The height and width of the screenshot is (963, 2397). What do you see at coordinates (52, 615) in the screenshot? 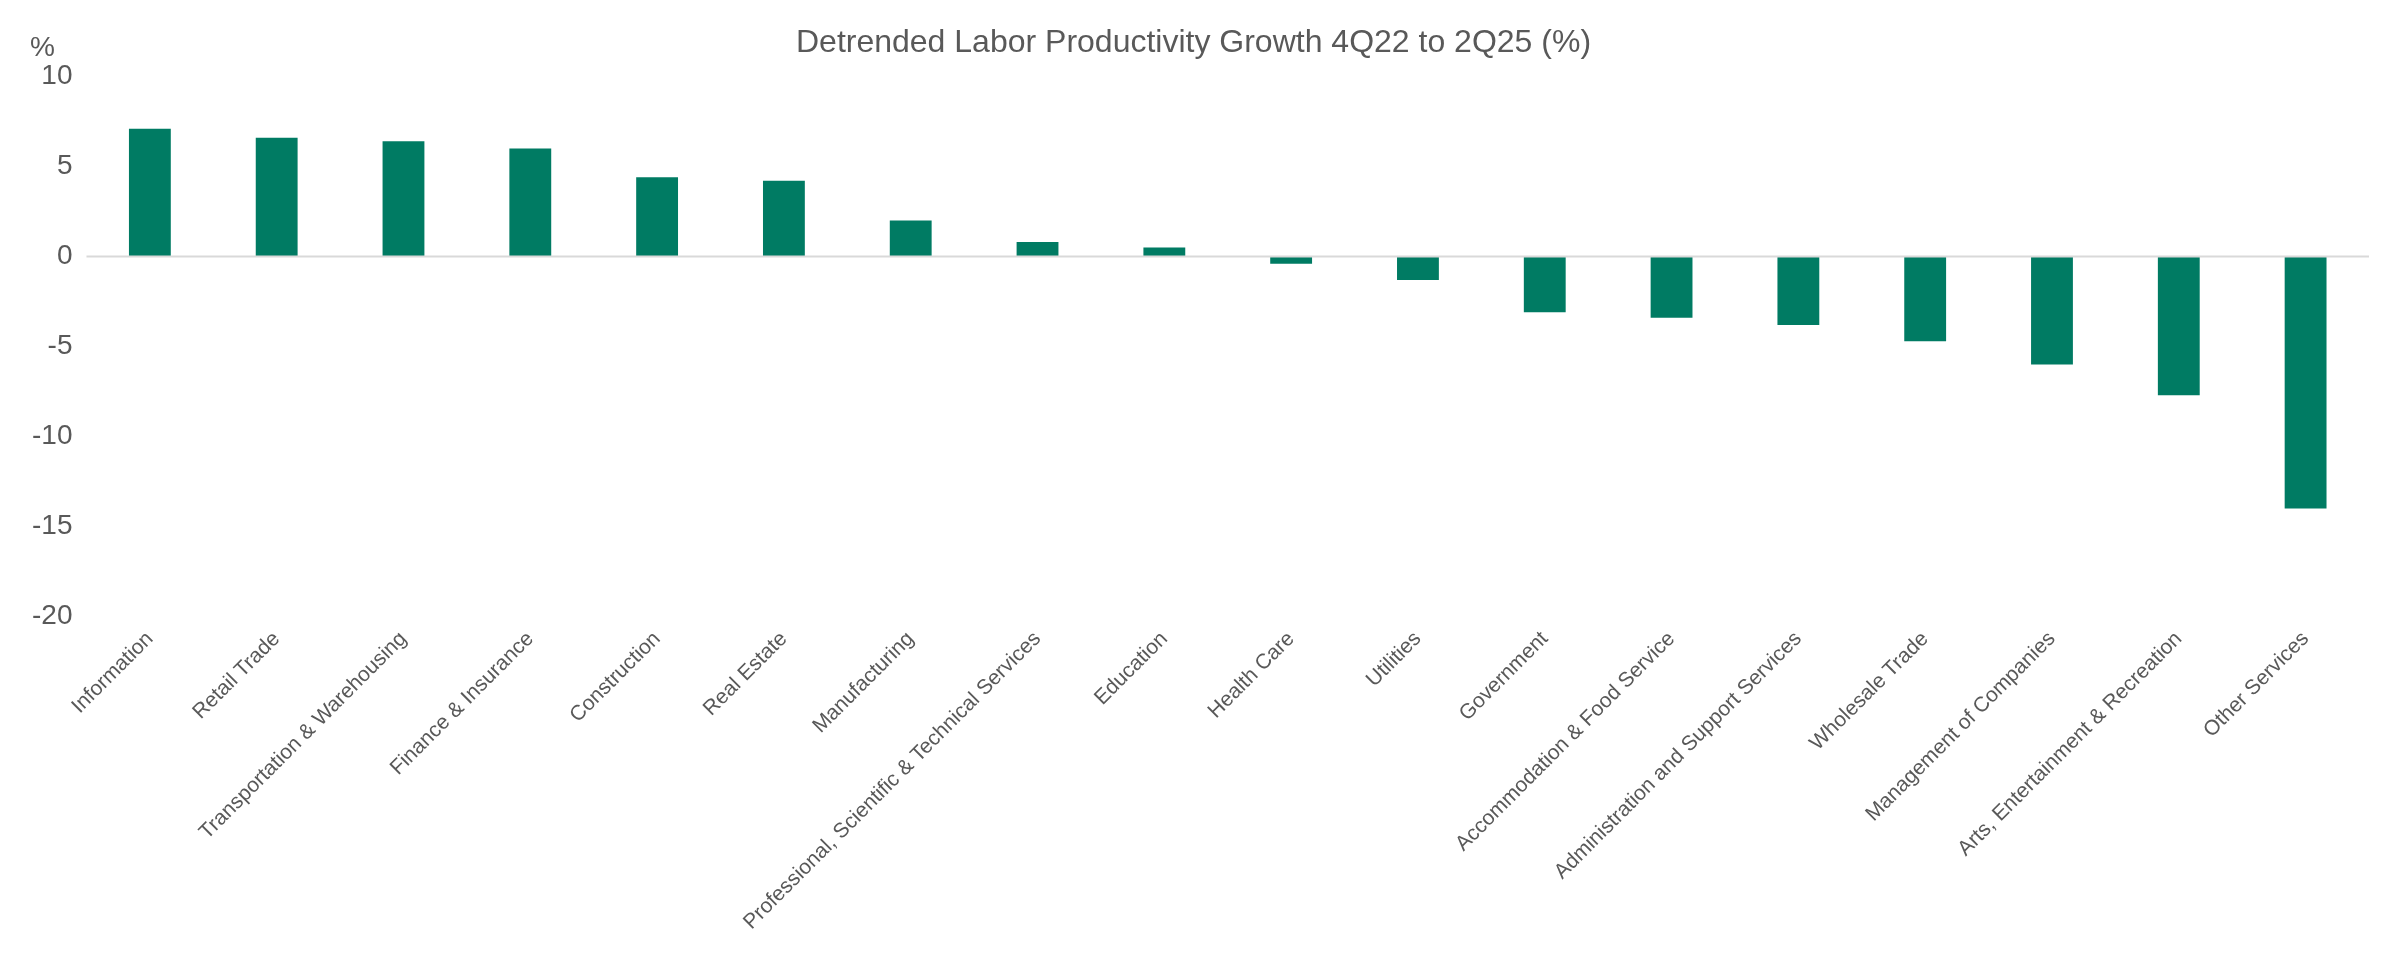
I see `y-tick-label: -20` at bounding box center [52, 615].